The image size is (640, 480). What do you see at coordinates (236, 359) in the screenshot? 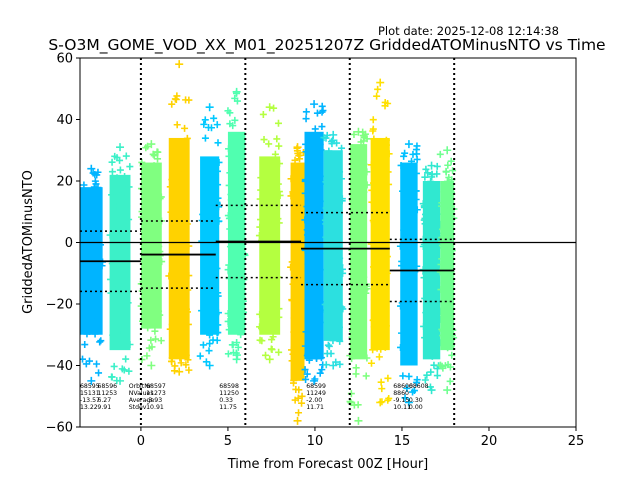
I see `data-point-min` at bounding box center [236, 359].